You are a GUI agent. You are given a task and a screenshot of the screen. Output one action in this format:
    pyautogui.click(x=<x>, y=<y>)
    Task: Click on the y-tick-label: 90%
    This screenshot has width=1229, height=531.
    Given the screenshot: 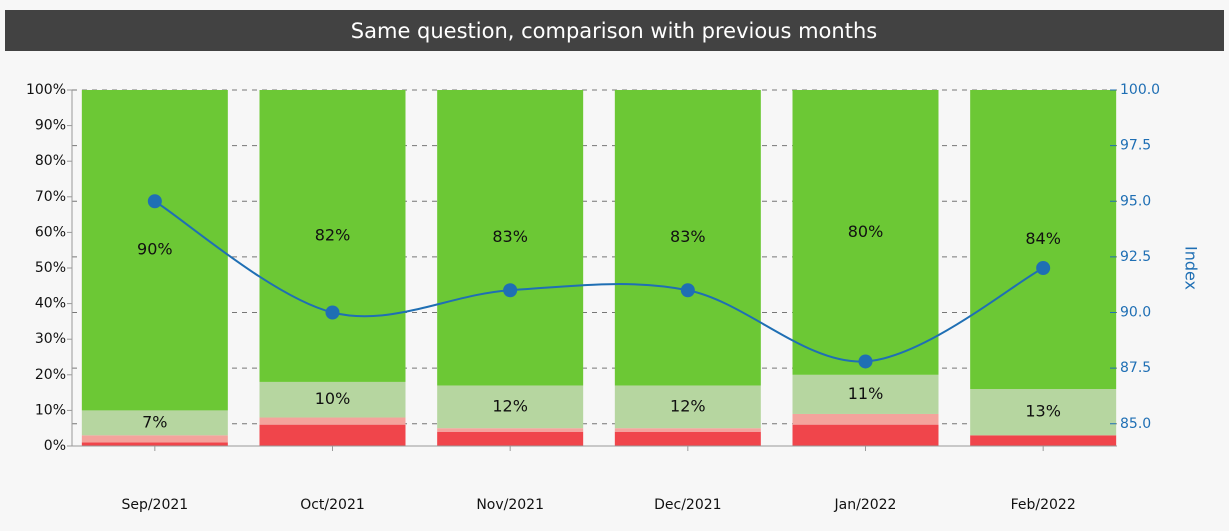 What is the action you would take?
    pyautogui.click(x=50, y=126)
    